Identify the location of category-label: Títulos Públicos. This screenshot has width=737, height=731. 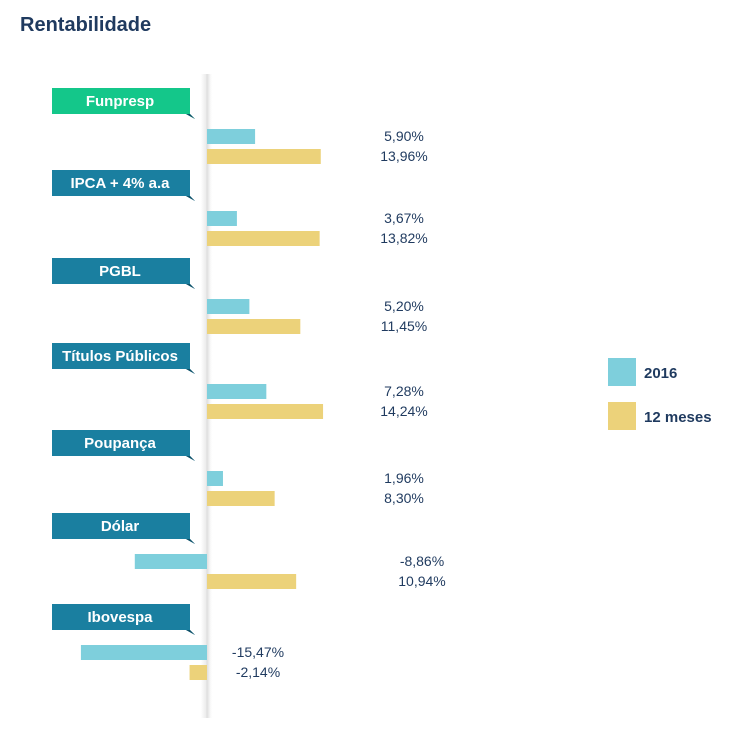
(120, 356).